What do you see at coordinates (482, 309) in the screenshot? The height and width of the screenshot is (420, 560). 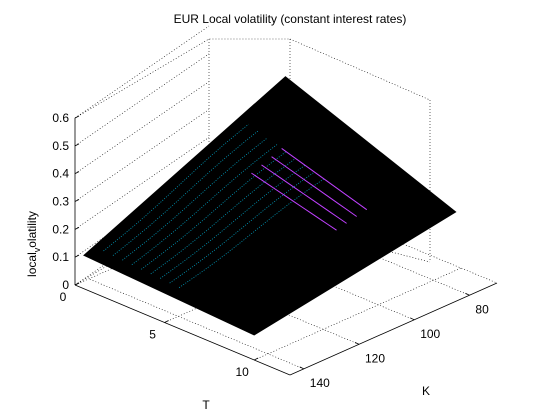 I see `k-tick-label: 80` at bounding box center [482, 309].